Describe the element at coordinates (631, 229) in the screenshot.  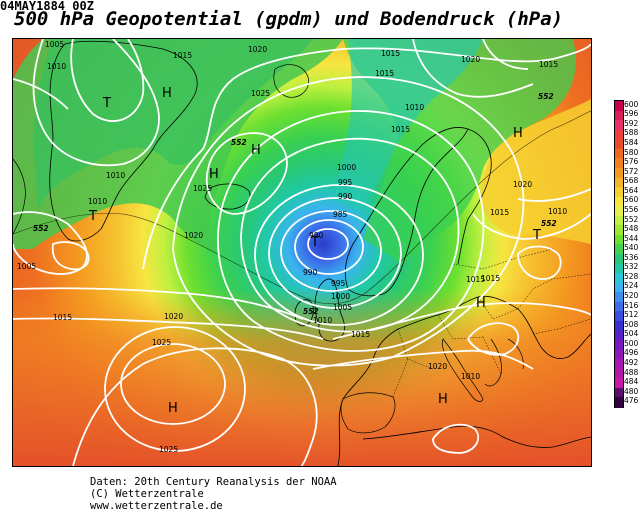
I see `colorbar-tick-label: 548` at that location.